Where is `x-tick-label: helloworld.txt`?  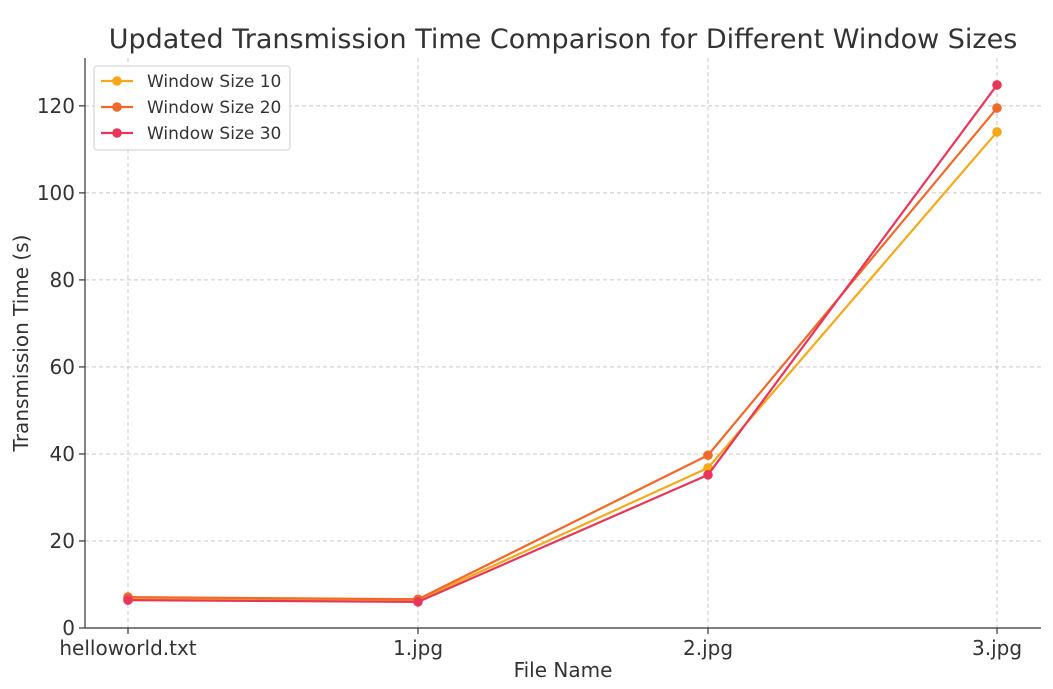 x-tick-label: helloworld.txt is located at coordinates (127, 648).